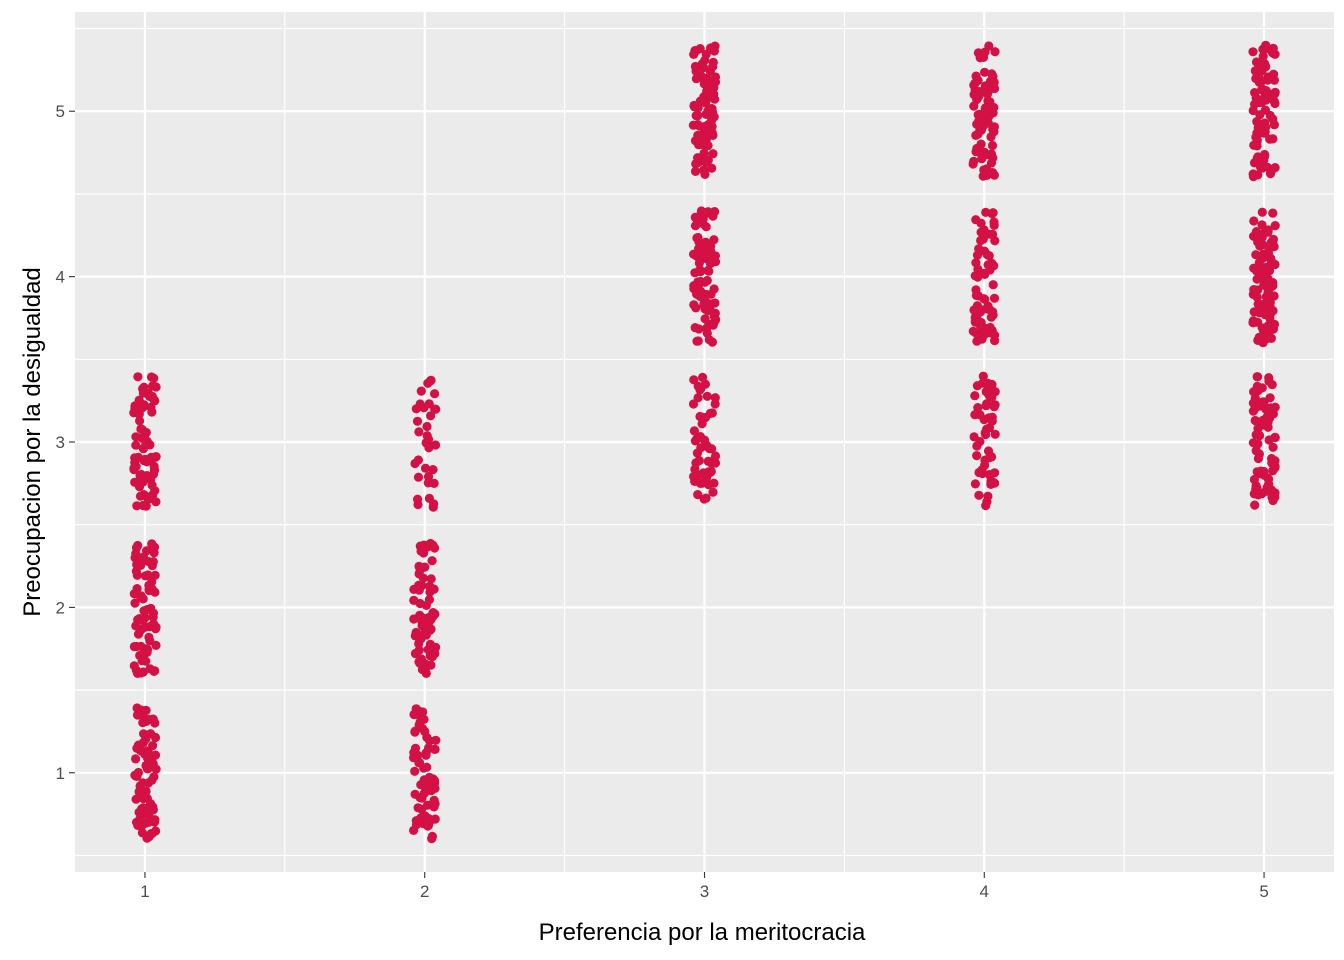 This screenshot has height=960, width=1344. What do you see at coordinates (984, 891) in the screenshot?
I see `x-tick-label: 4` at bounding box center [984, 891].